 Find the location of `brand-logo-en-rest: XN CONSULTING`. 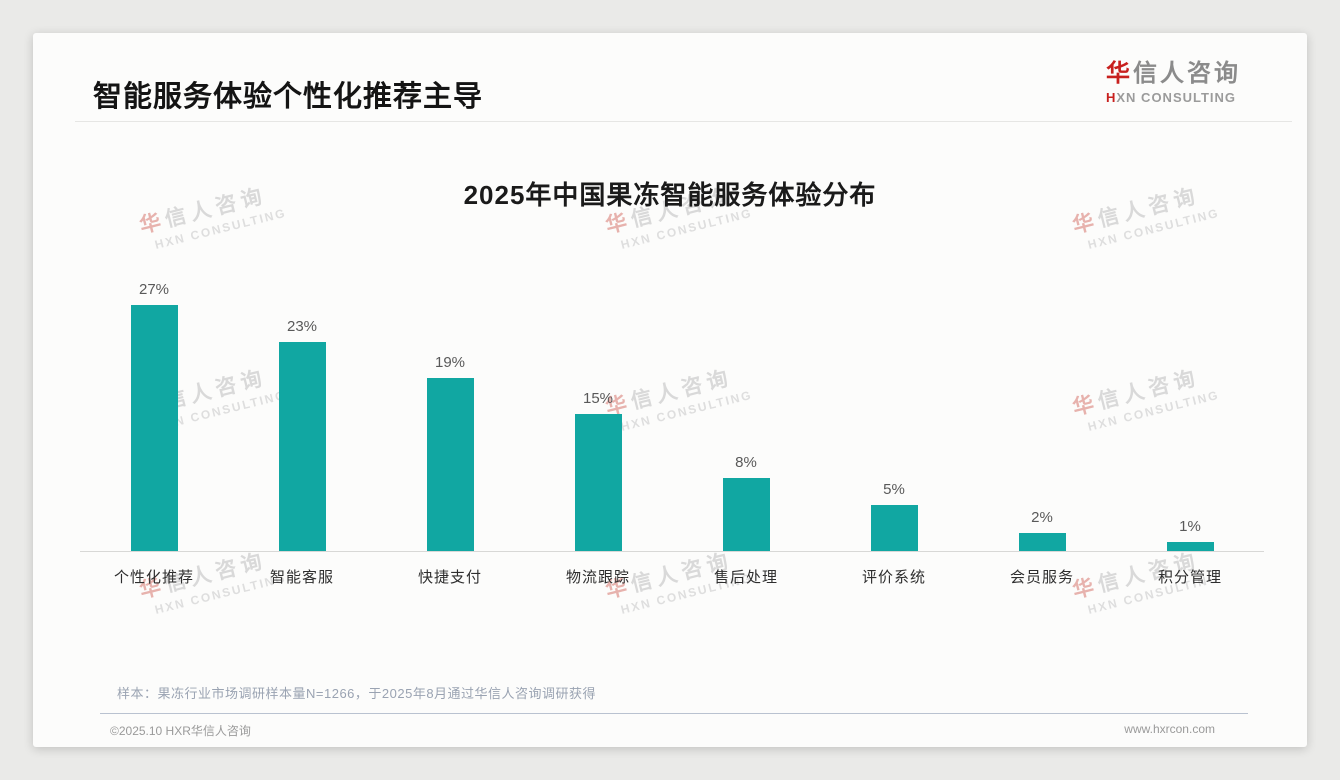

brand-logo-en-rest: XN CONSULTING is located at coordinates (1176, 97).